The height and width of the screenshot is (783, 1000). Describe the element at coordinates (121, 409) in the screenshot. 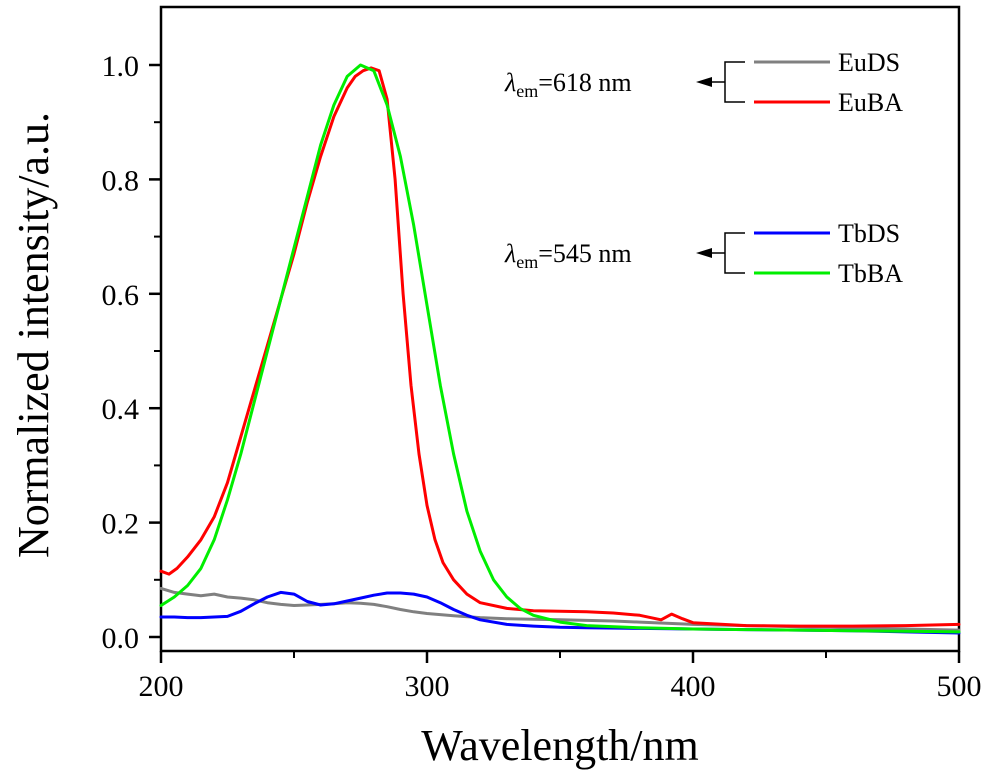

I see `y-tick-label: 0.4` at that location.